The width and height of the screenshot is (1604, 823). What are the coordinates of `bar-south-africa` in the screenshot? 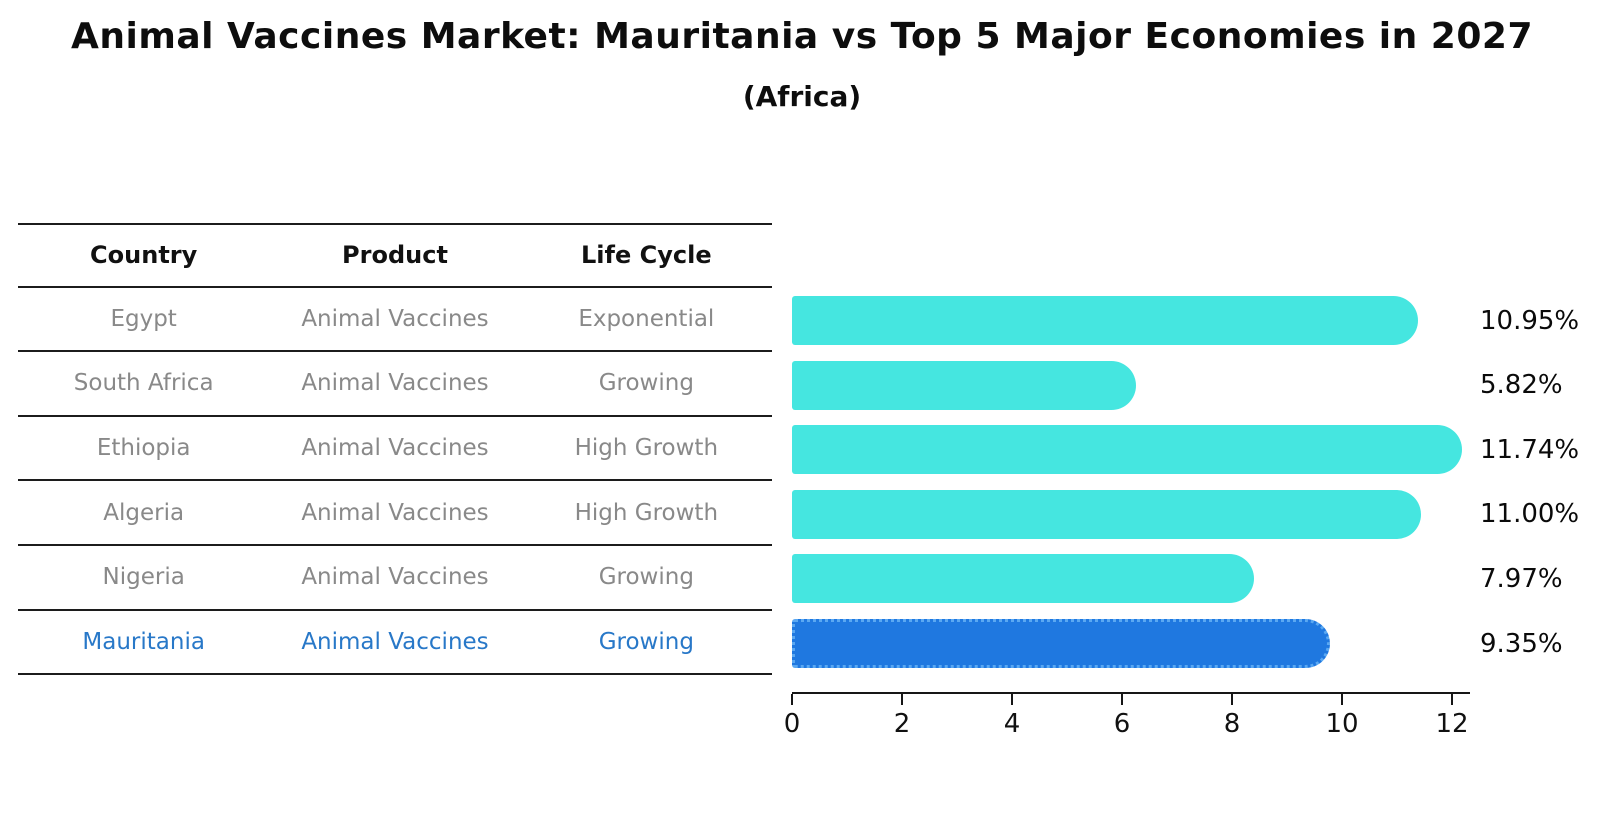 It's located at (964, 385).